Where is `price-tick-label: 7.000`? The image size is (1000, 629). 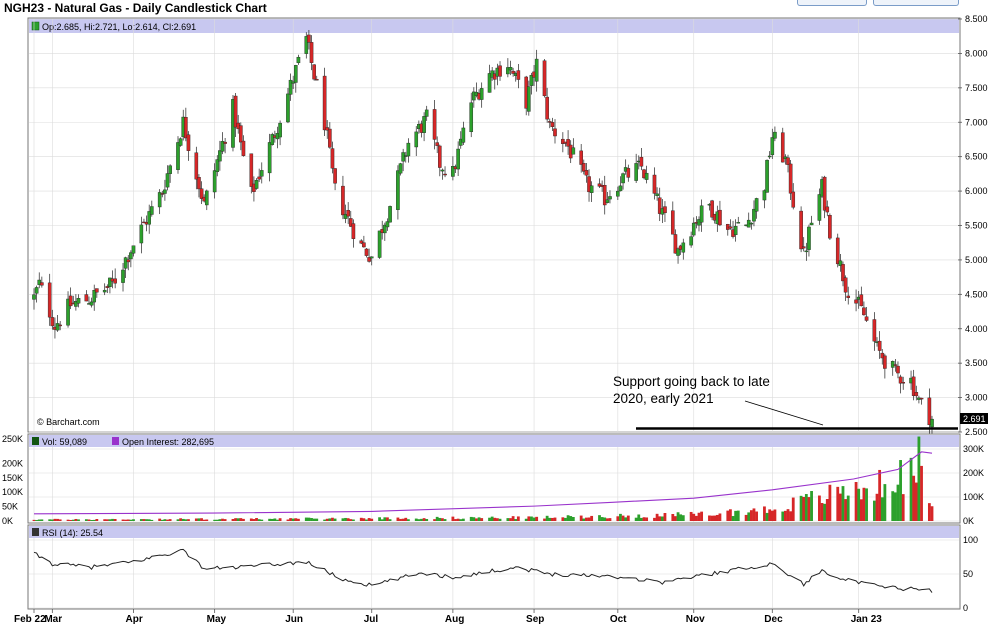 price-tick-label: 7.000 is located at coordinates (976, 122).